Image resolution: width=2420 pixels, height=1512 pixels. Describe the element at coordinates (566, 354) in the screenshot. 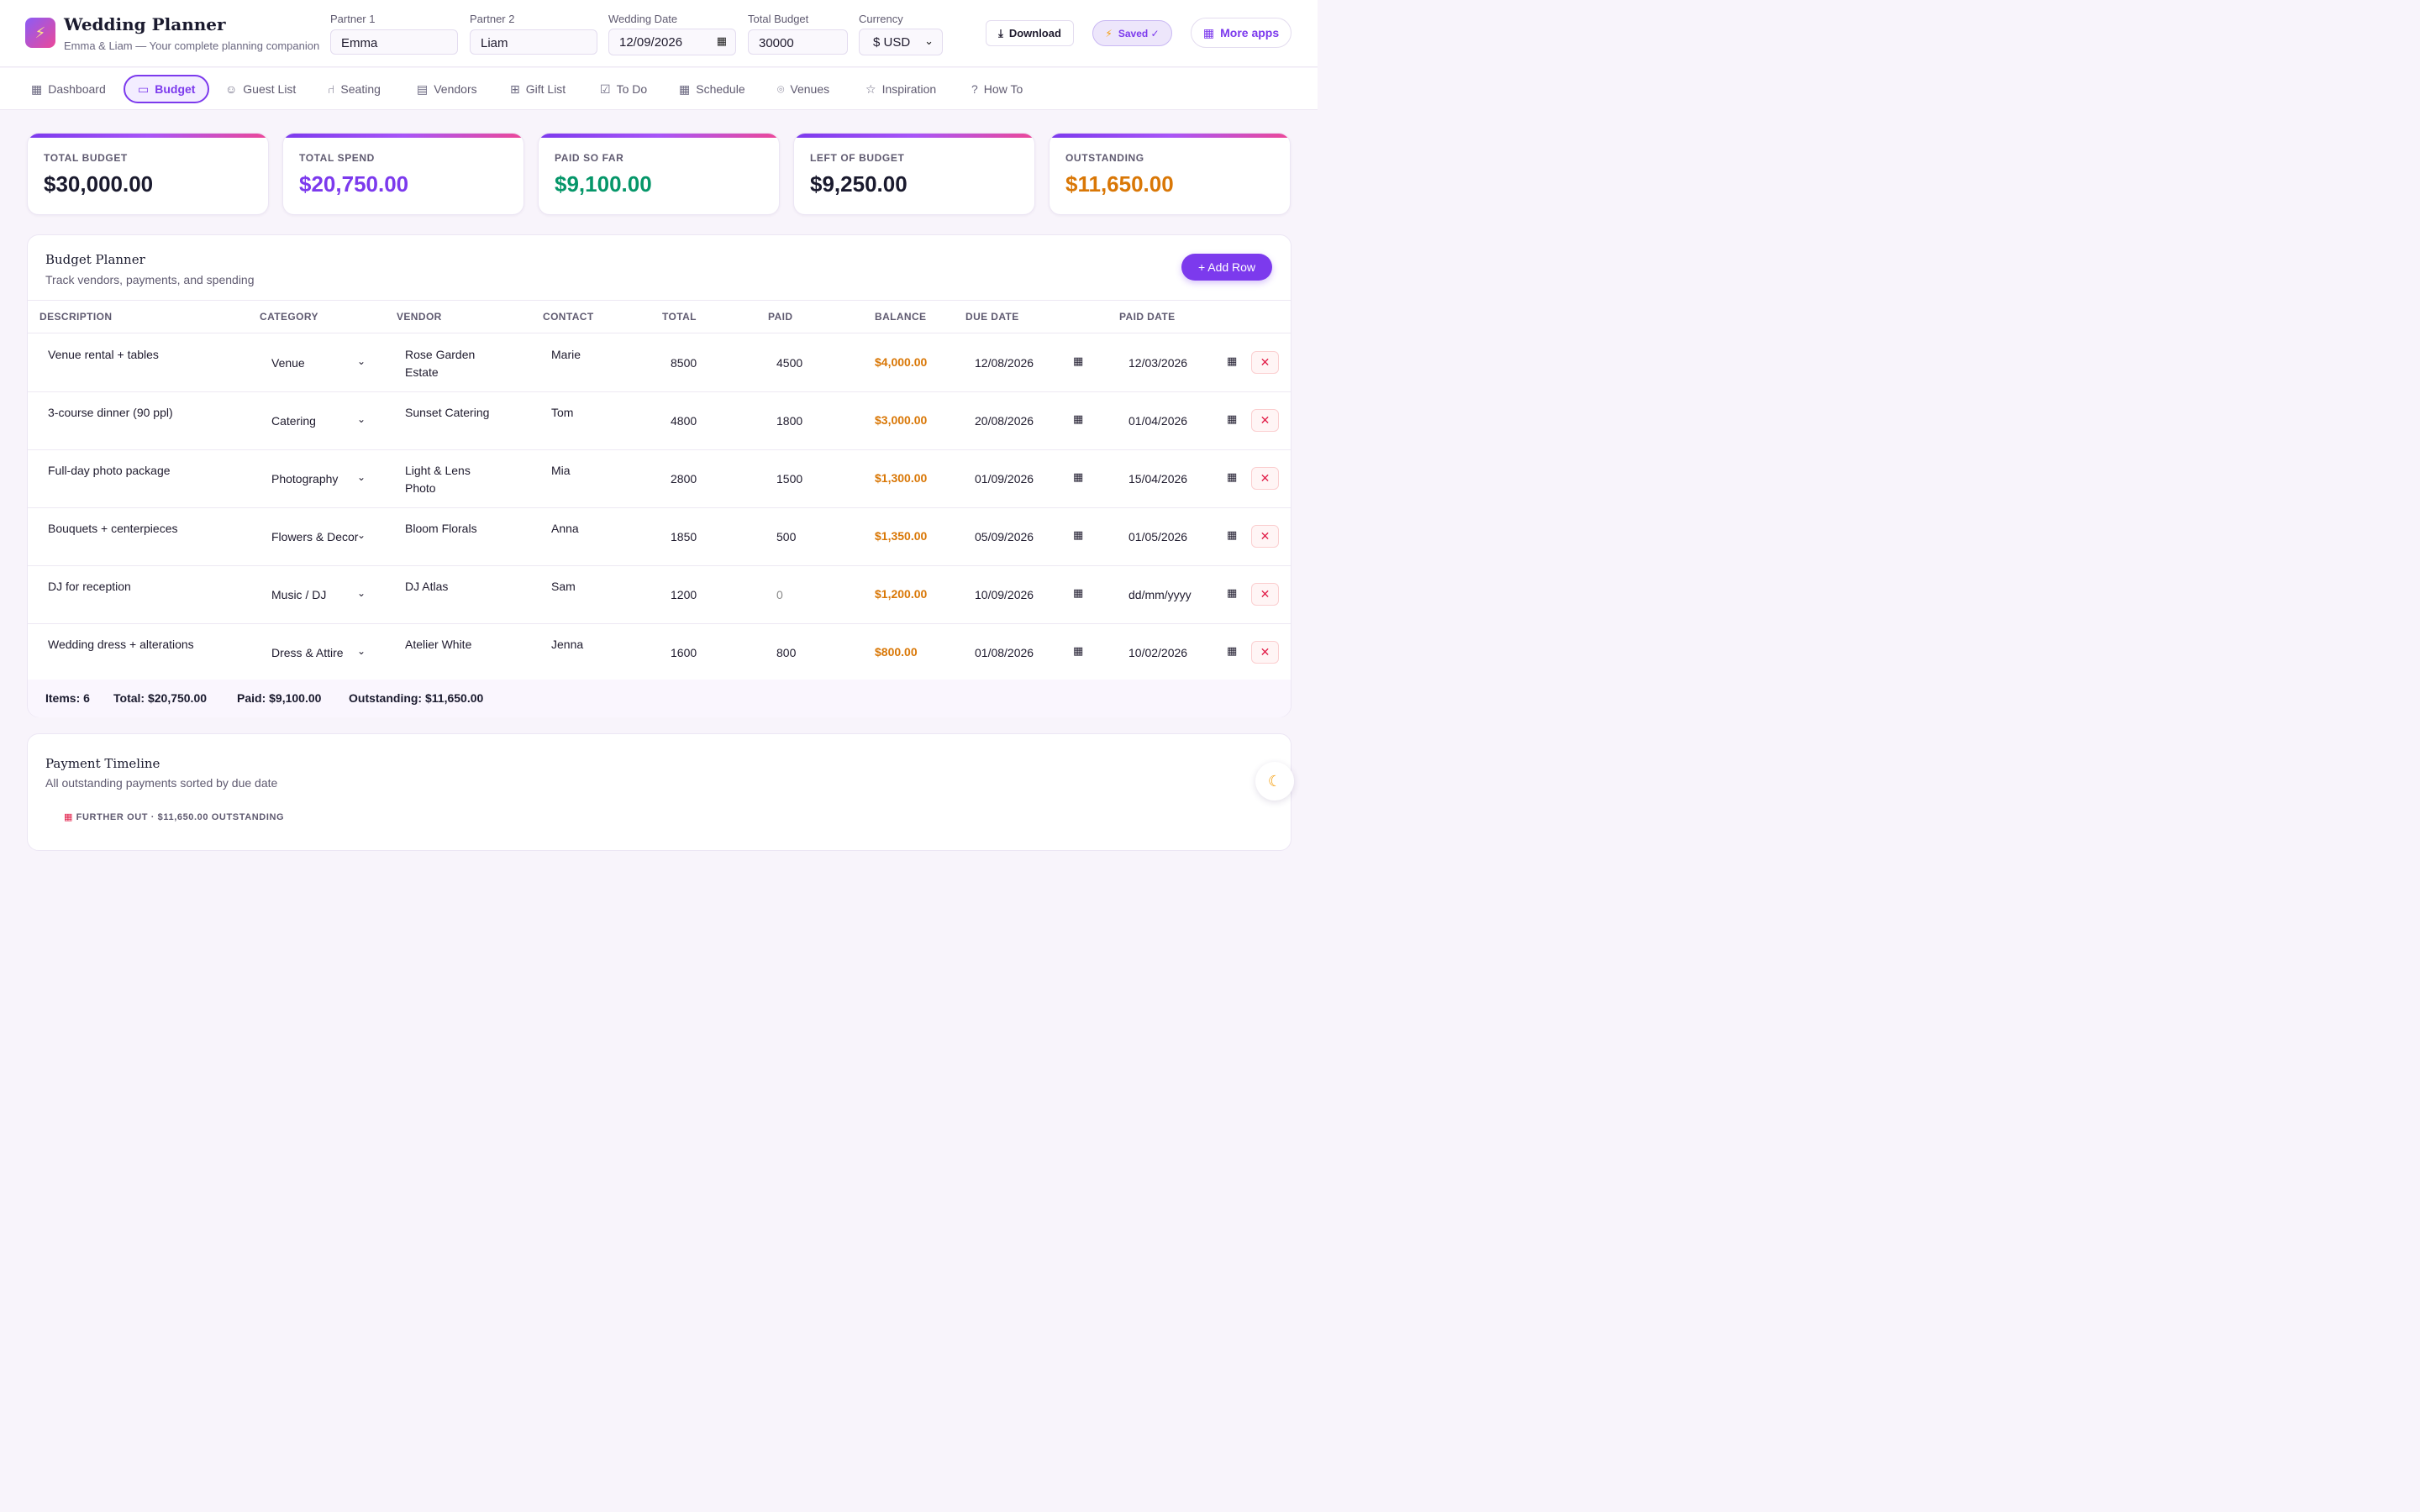

I see `contact-input: Marie` at that location.